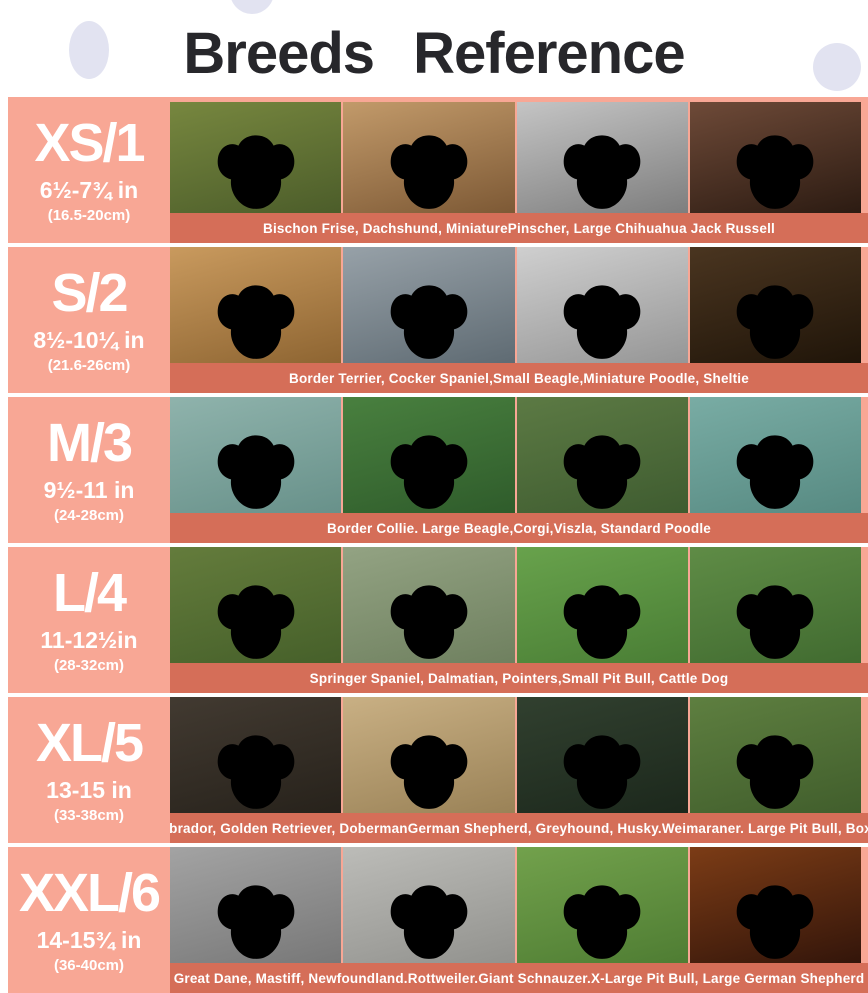 The image size is (868, 993). I want to click on size-panel: XL/5 13-15 in (33-38cm), so click(89, 770).